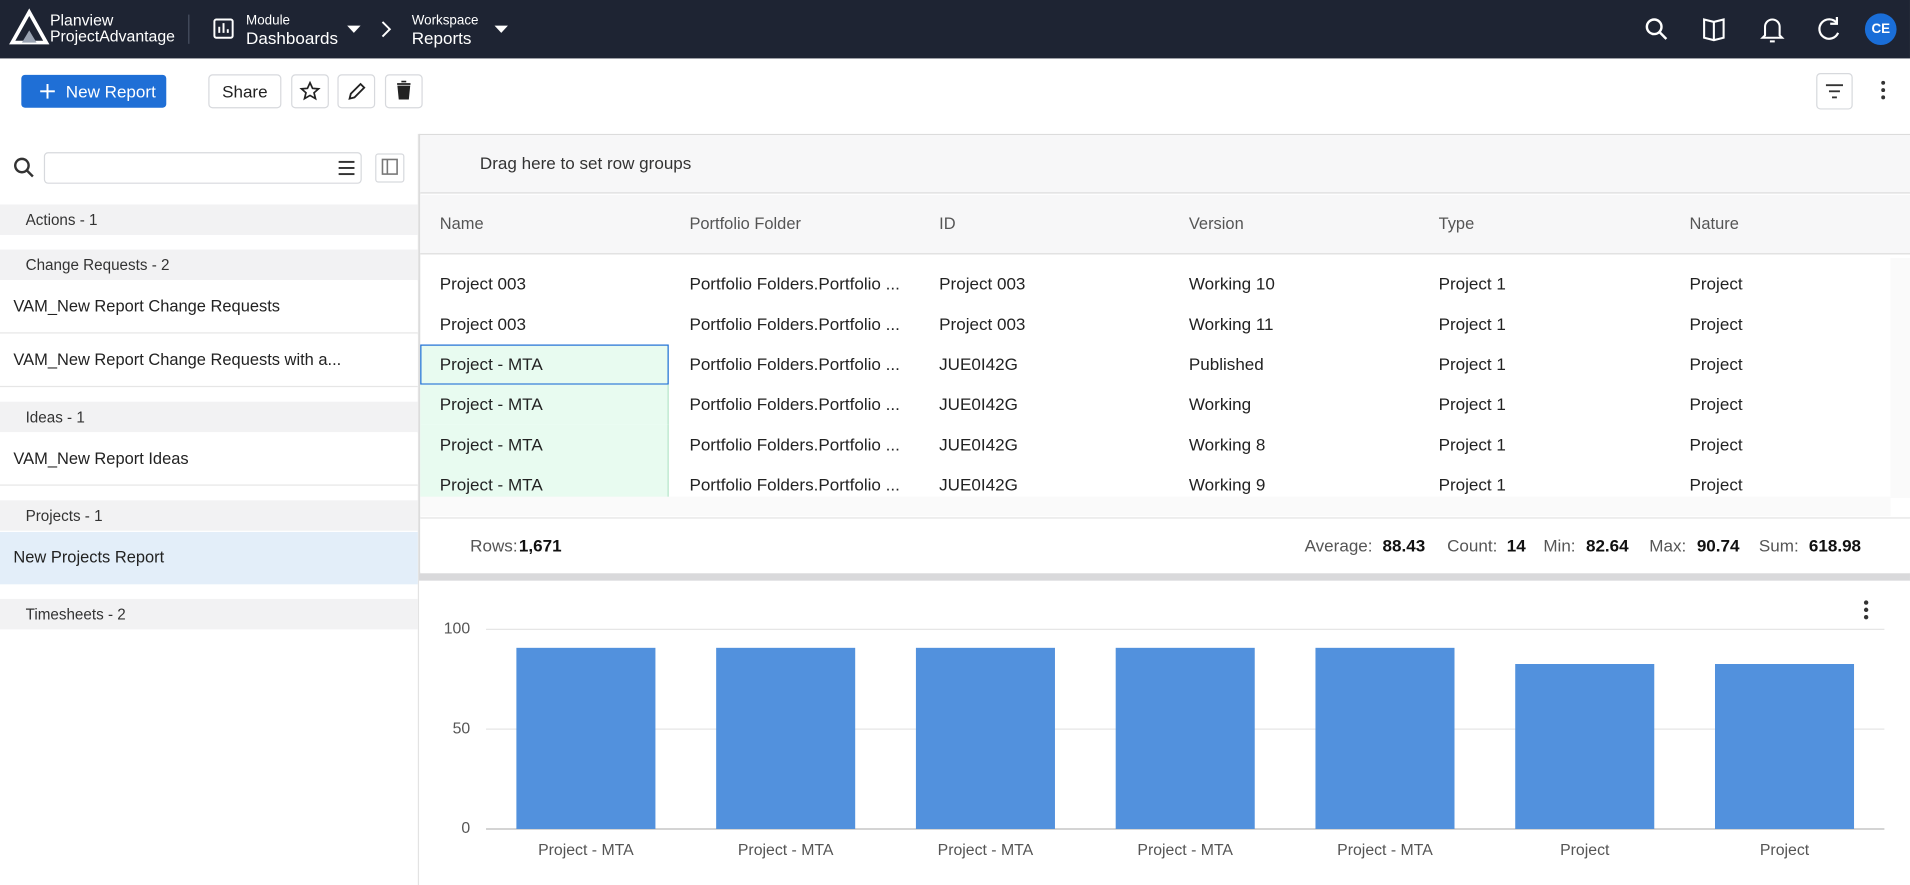 The width and height of the screenshot is (1910, 885). Describe the element at coordinates (442, 38) in the screenshot. I see `workspace-value: Reports` at that location.